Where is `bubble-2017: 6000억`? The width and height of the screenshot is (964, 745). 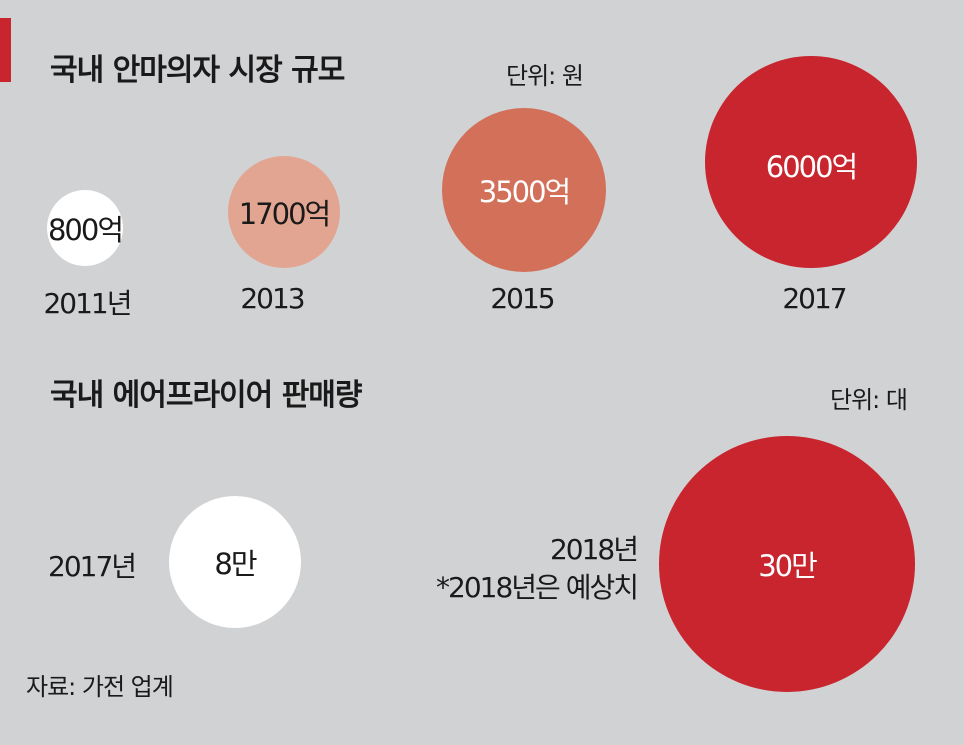
bubble-2017: 6000억 is located at coordinates (811, 162).